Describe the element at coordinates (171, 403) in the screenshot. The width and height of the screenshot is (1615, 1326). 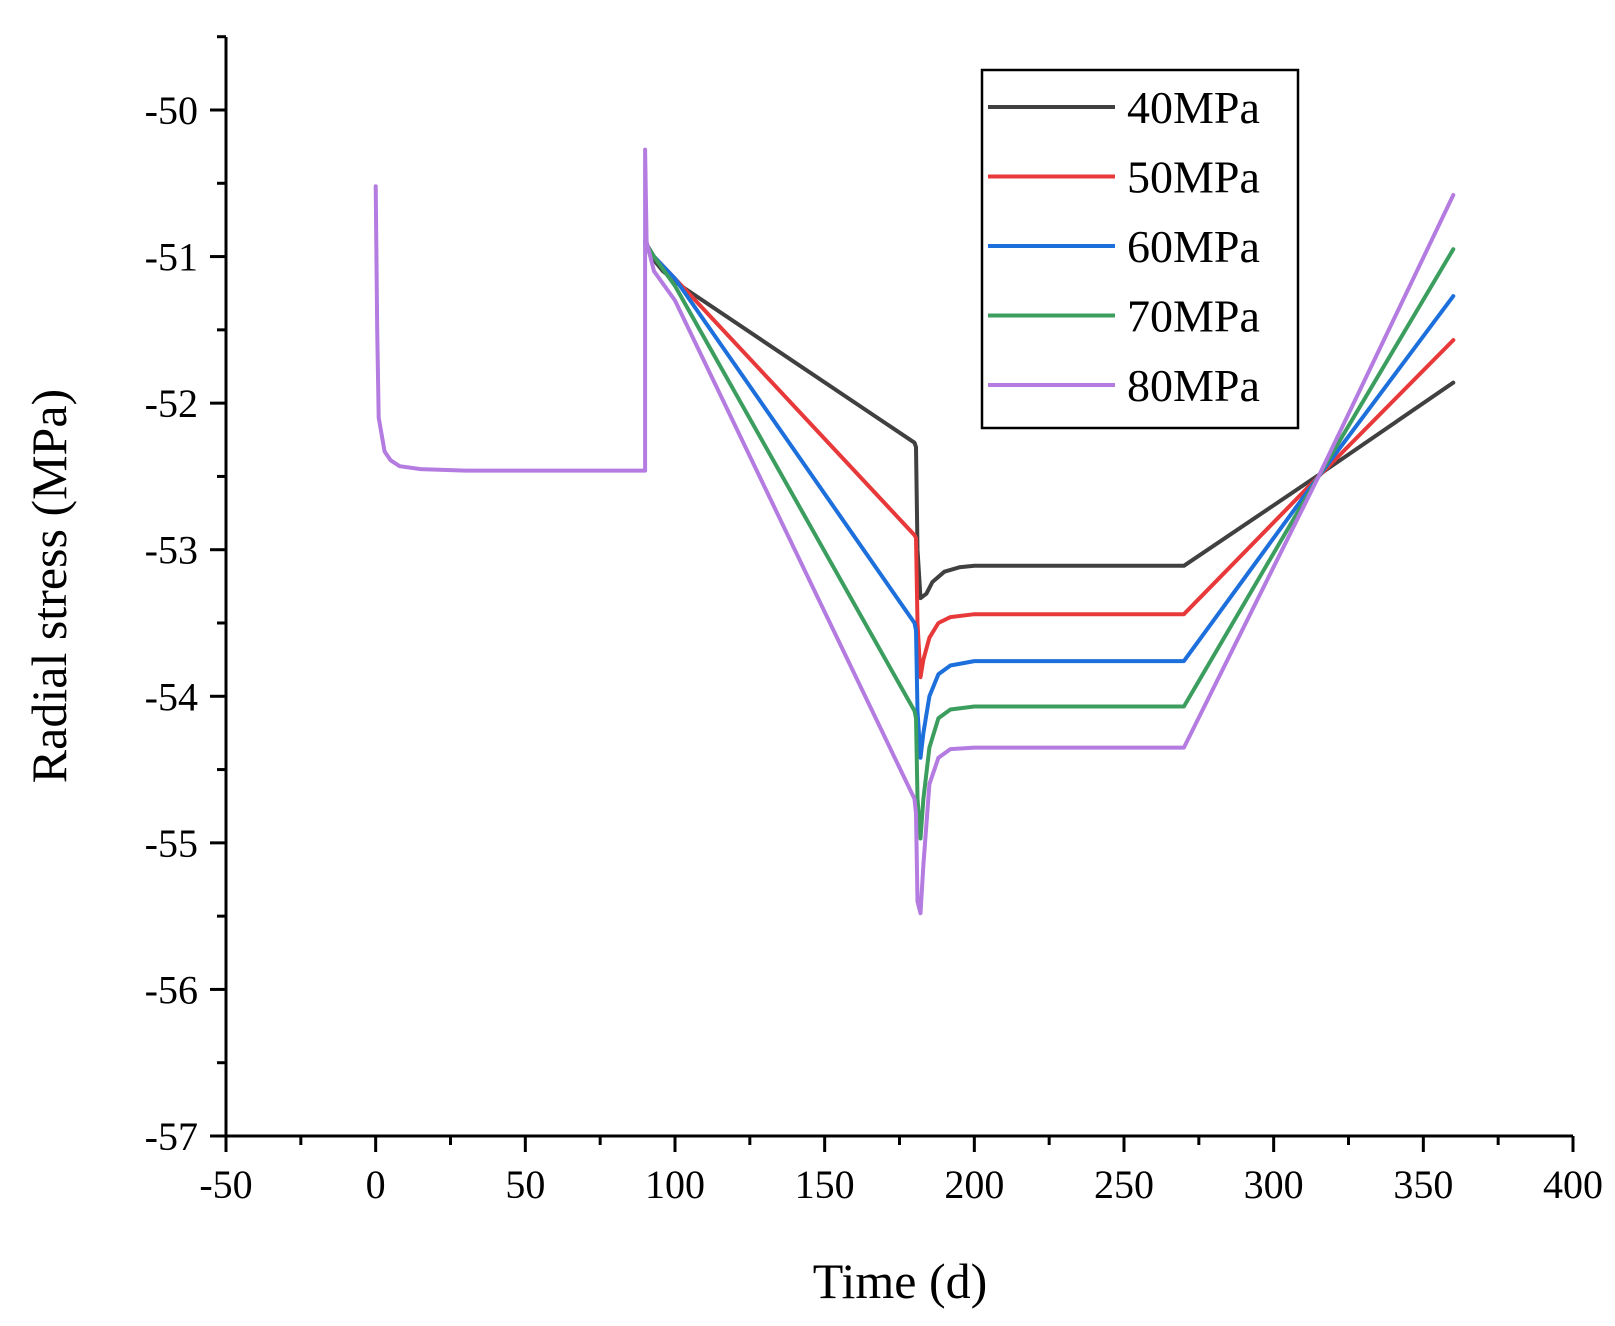
I see `y-tick-label: -52` at that location.